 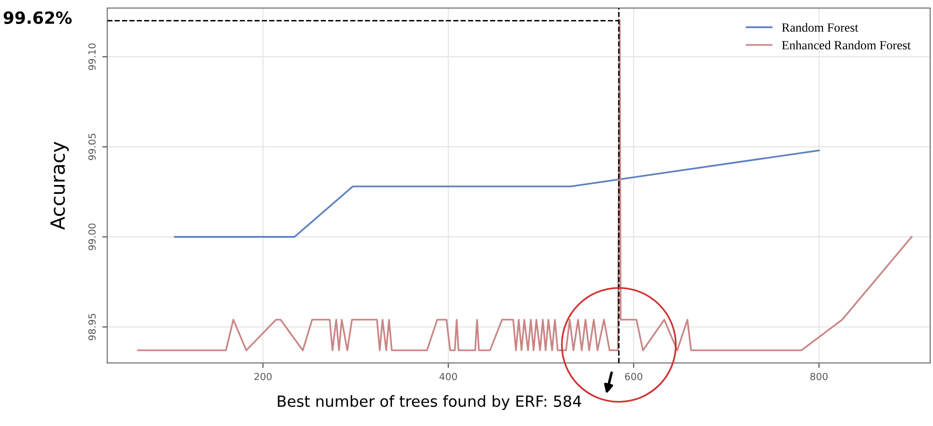 What do you see at coordinates (92, 56) in the screenshot?
I see `y-tick-label: 99.10` at bounding box center [92, 56].